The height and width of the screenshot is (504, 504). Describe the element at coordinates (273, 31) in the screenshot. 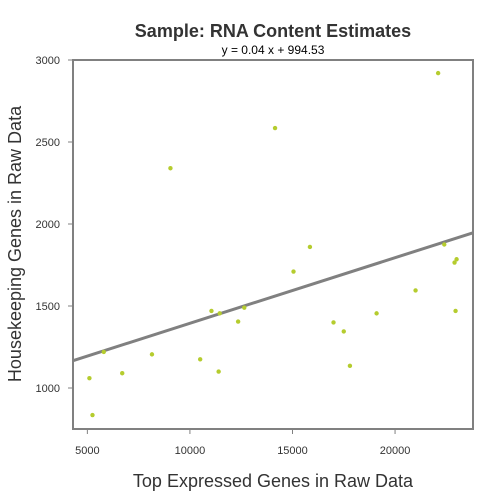

I see `chart-title: Sample: RNA Content Estimates` at that location.